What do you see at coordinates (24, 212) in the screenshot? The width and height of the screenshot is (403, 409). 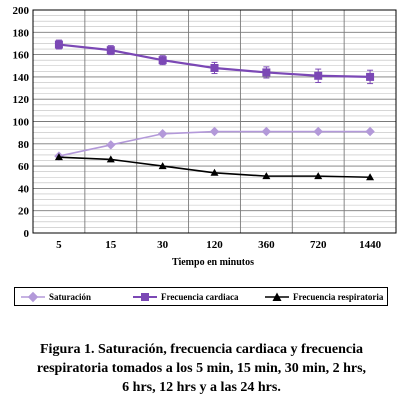 I see `y-tick-label: 20` at bounding box center [24, 212].